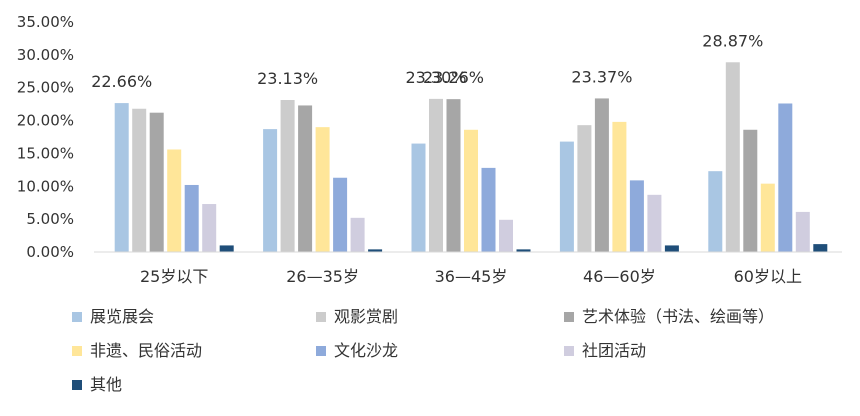 This screenshot has height=416, width=860. Describe the element at coordinates (614, 350) in the screenshot. I see `legend-label: 社团活动` at that location.